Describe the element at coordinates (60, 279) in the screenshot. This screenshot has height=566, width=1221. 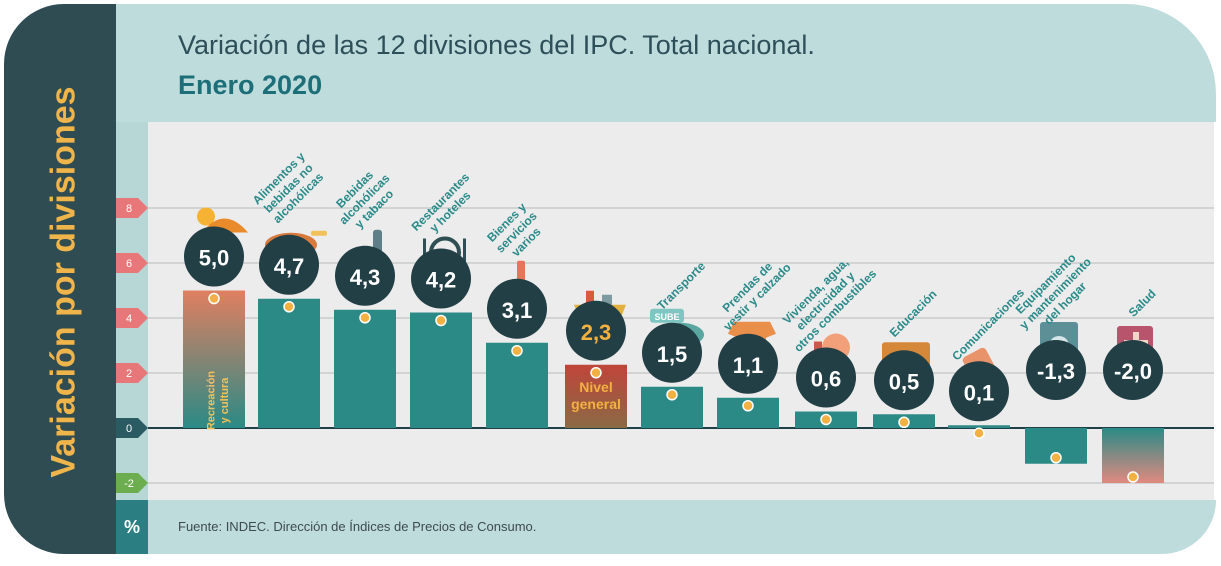
I see `side-panel: Variación por divisiones` at that location.